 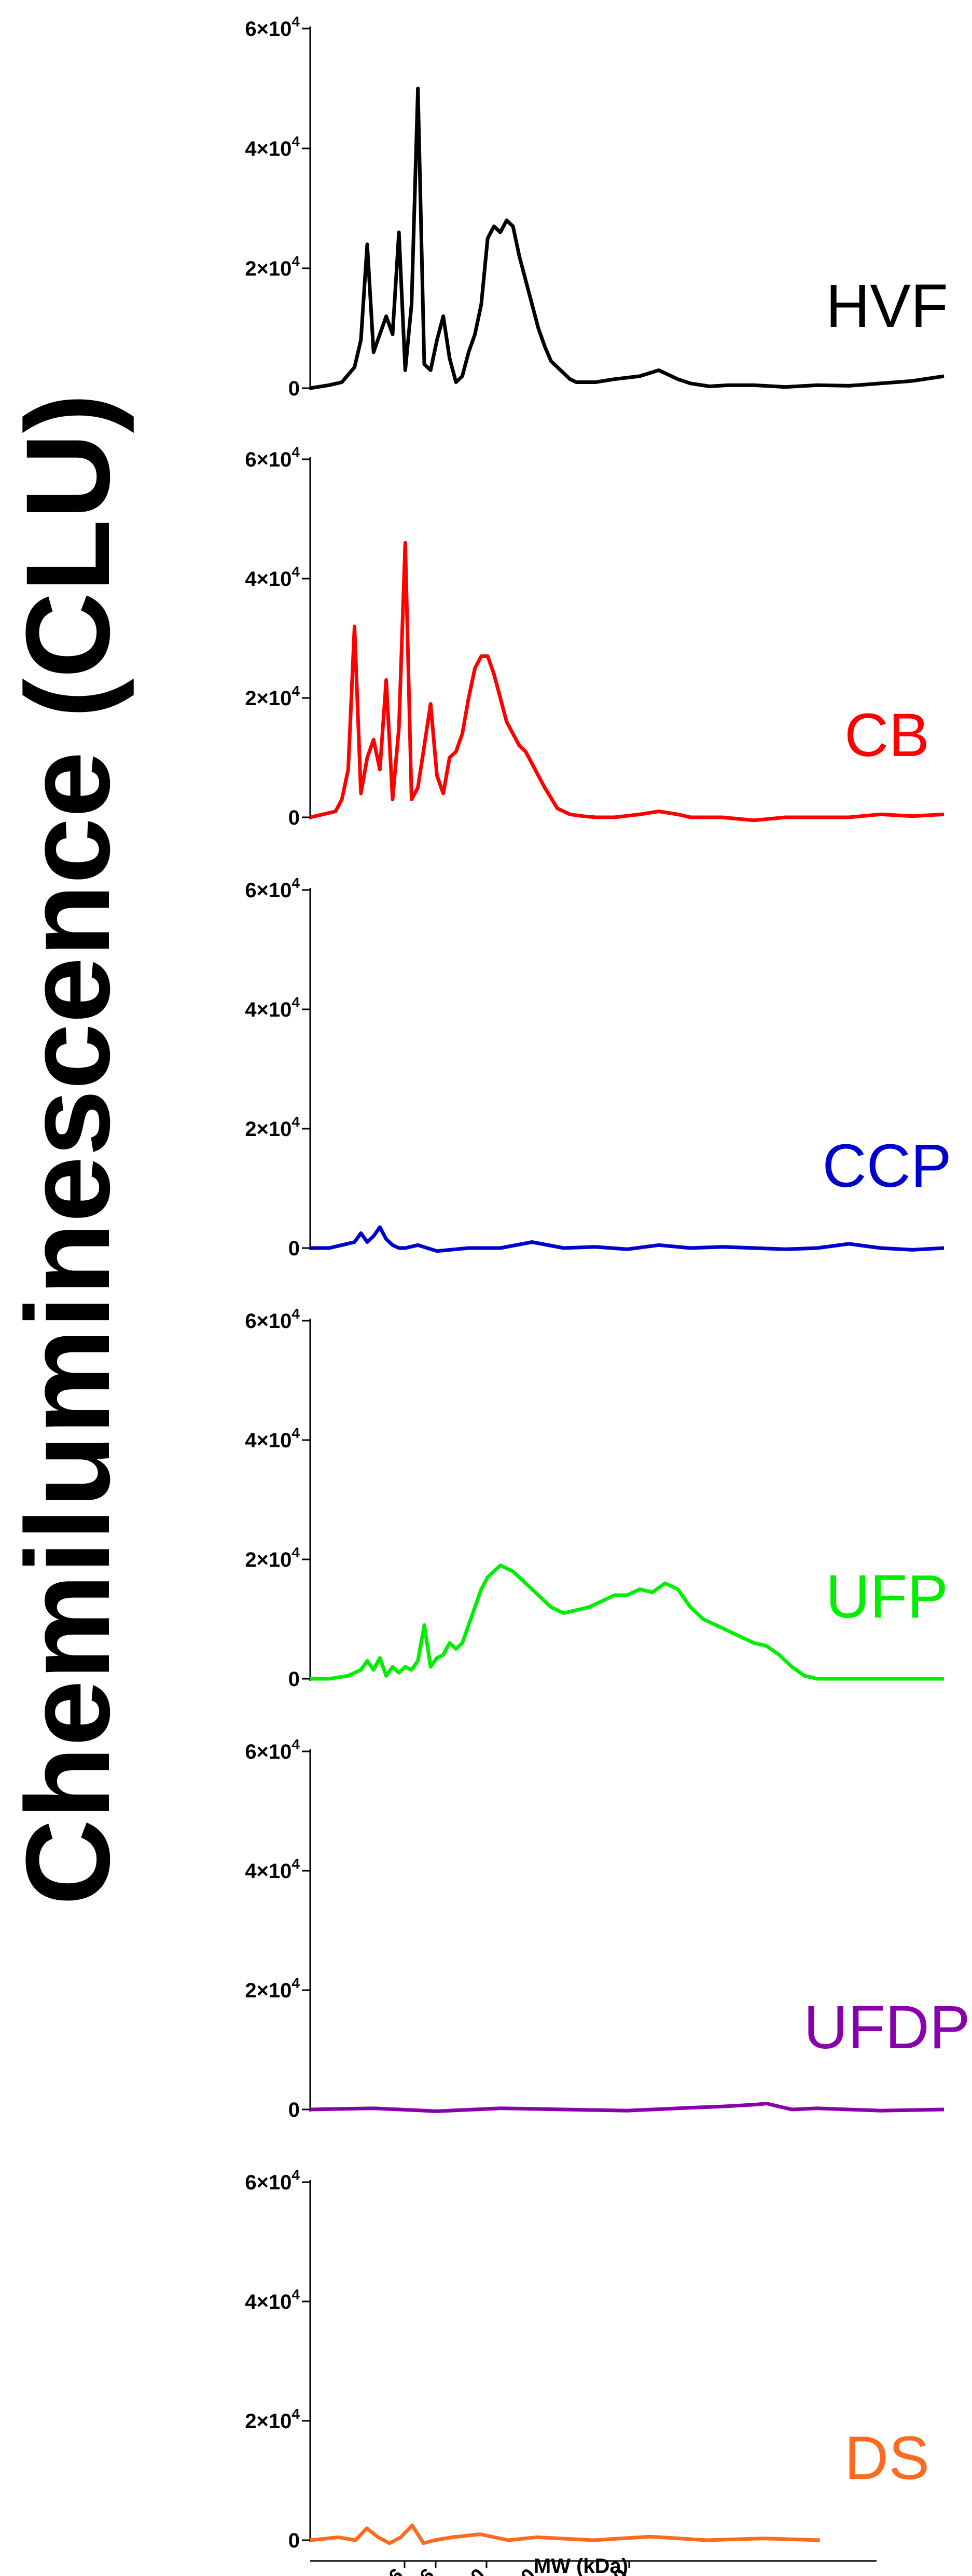 What do you see at coordinates (420, 2570) in the screenshot?
I see `x-tick-label: 116` at bounding box center [420, 2570].